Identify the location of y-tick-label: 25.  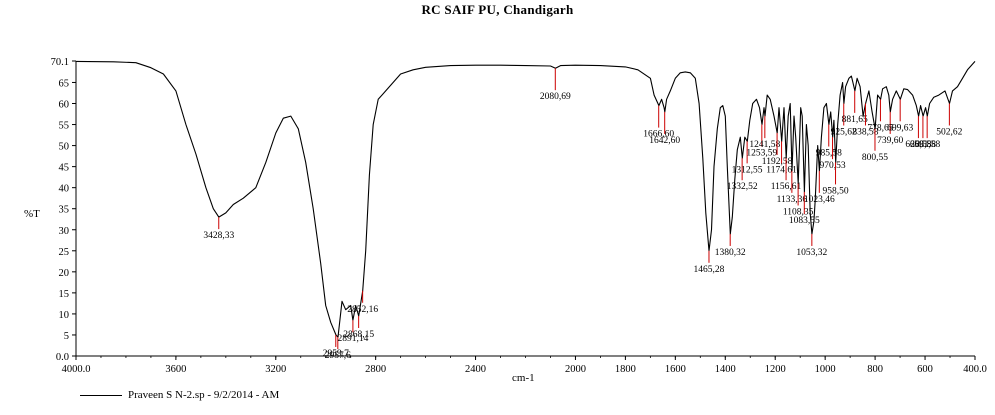
(64, 252).